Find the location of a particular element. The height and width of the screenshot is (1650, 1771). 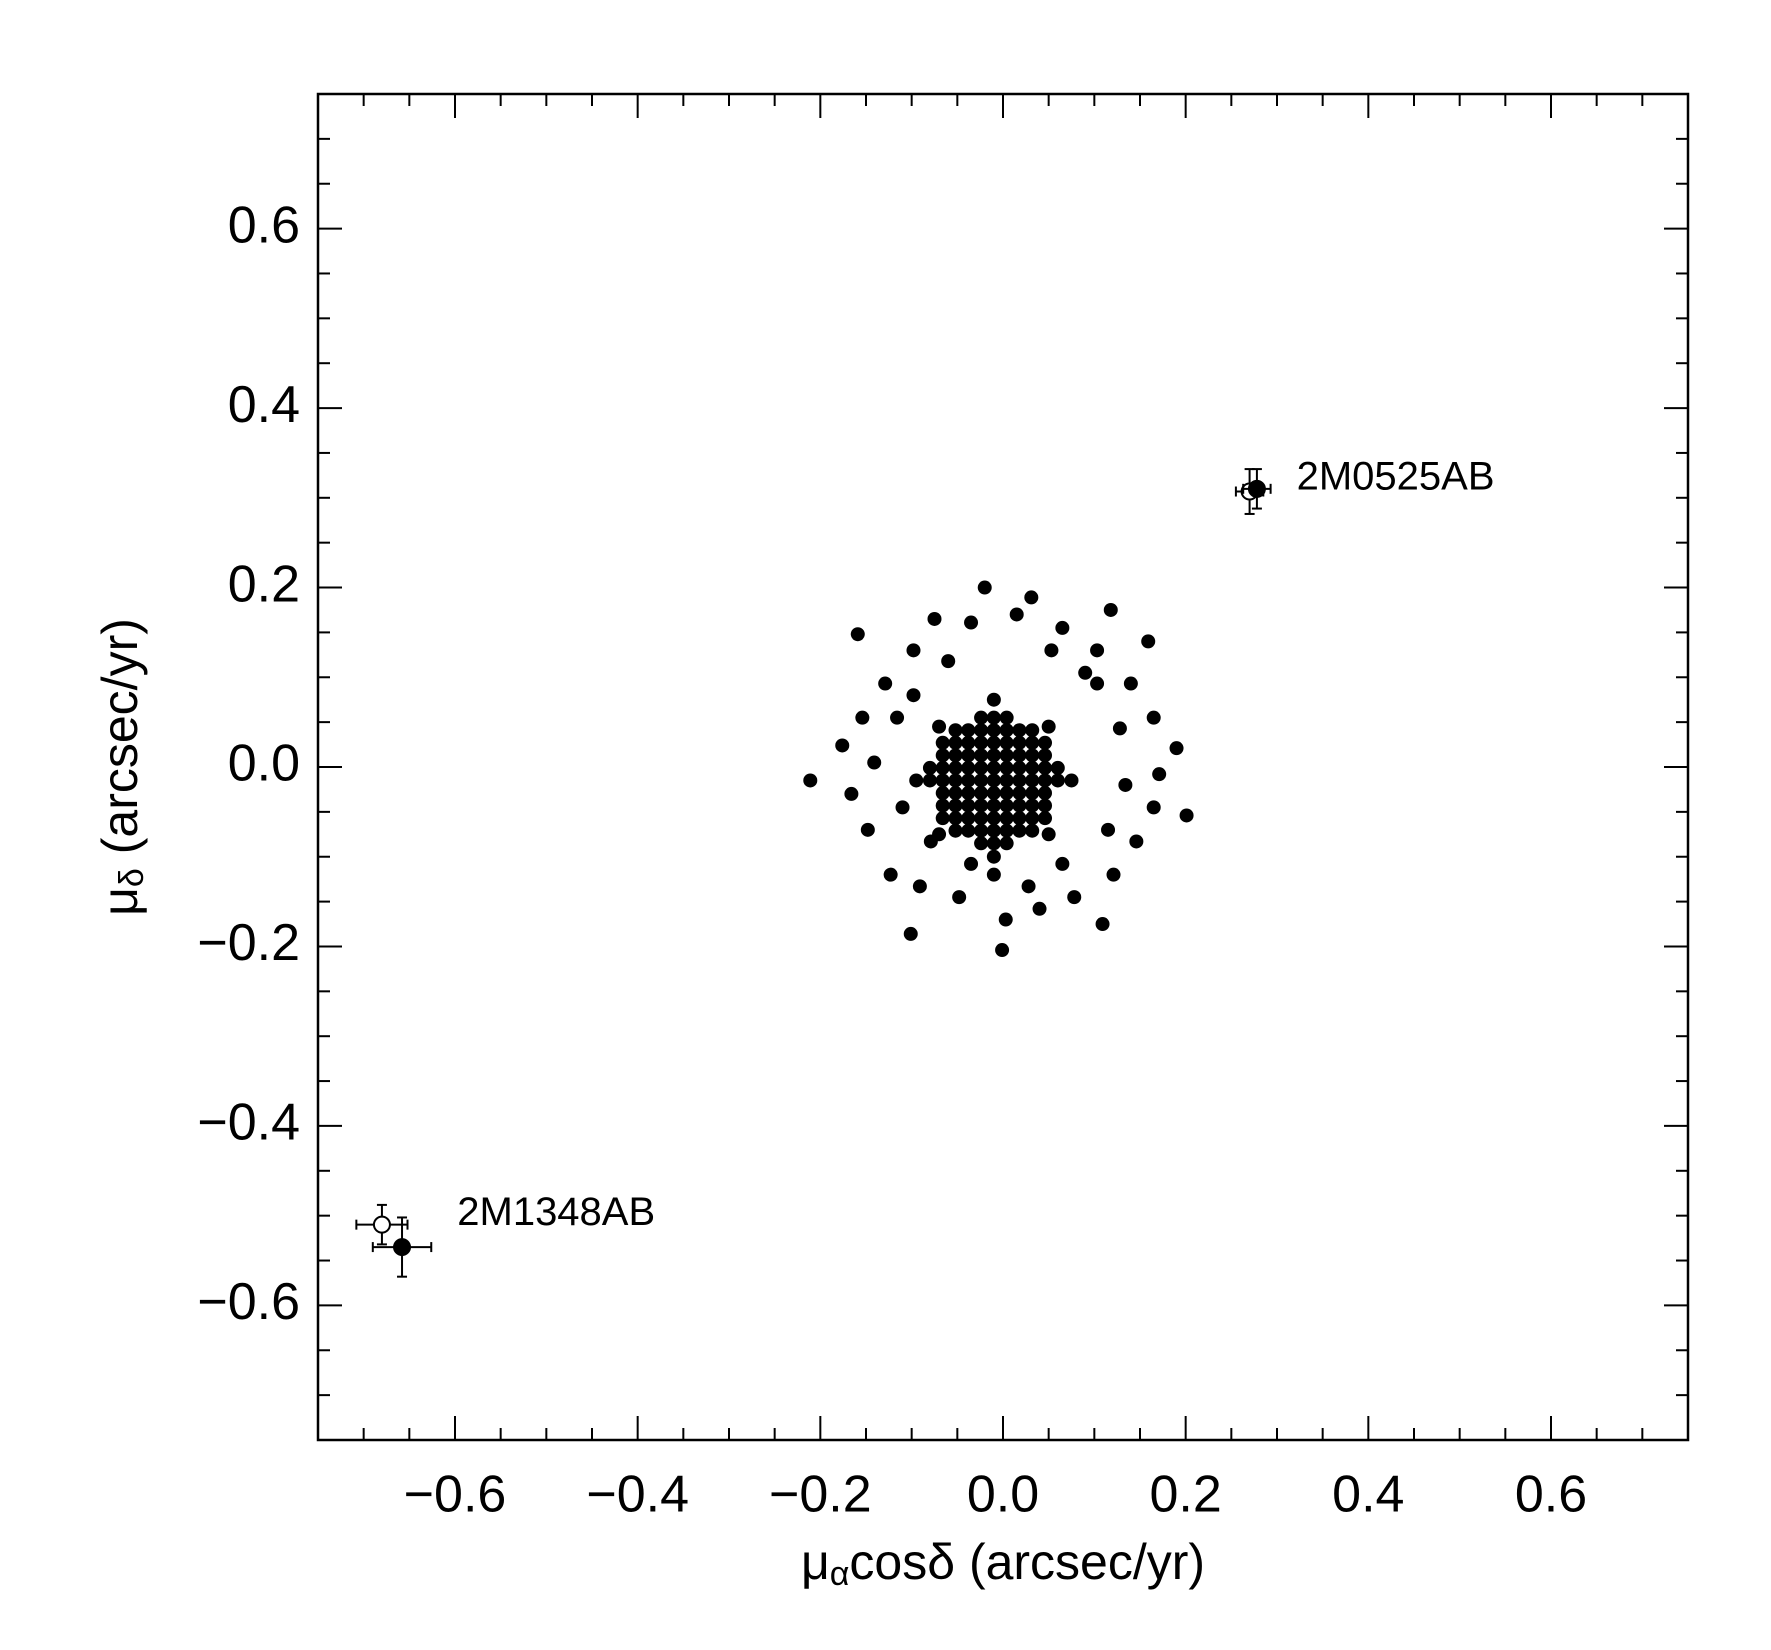

x-tick-label: −0.2 is located at coordinates (820, 1495).